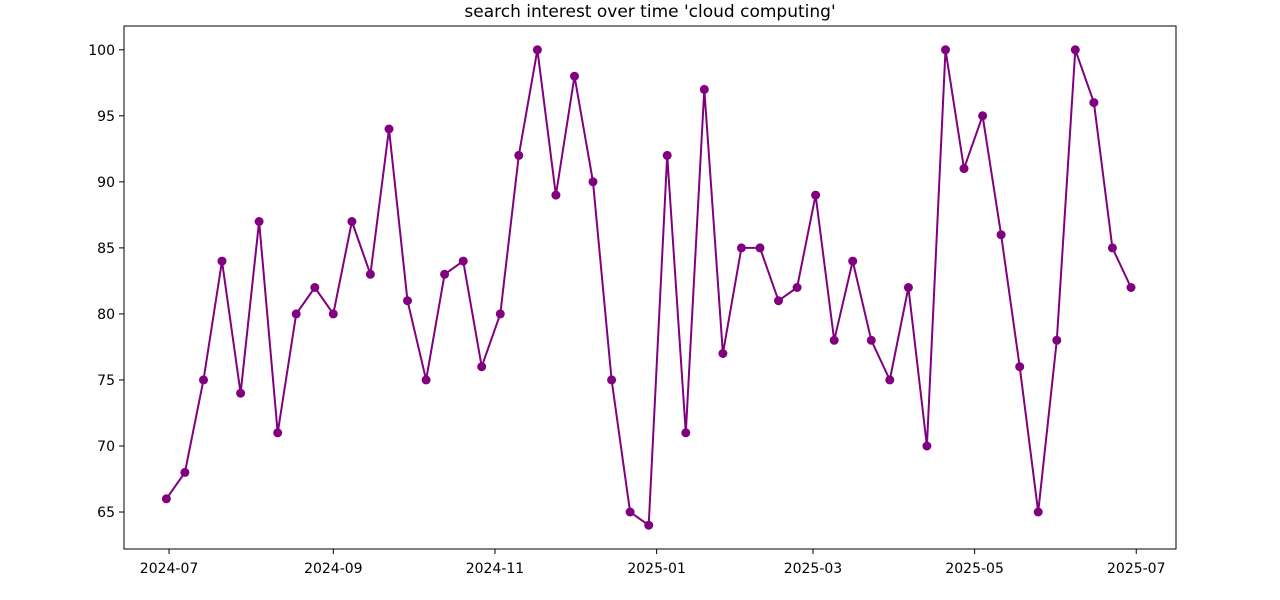  What do you see at coordinates (106, 183) in the screenshot?
I see `y-tick-label: 90` at bounding box center [106, 183].